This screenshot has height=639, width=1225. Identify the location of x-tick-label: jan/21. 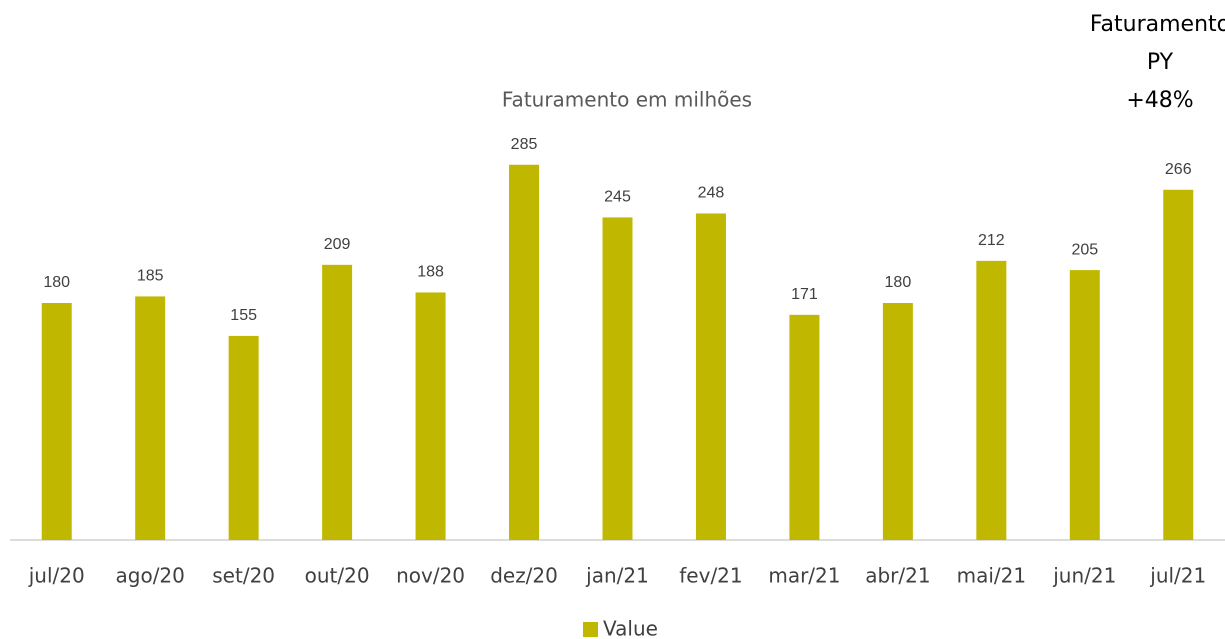
(617, 576).